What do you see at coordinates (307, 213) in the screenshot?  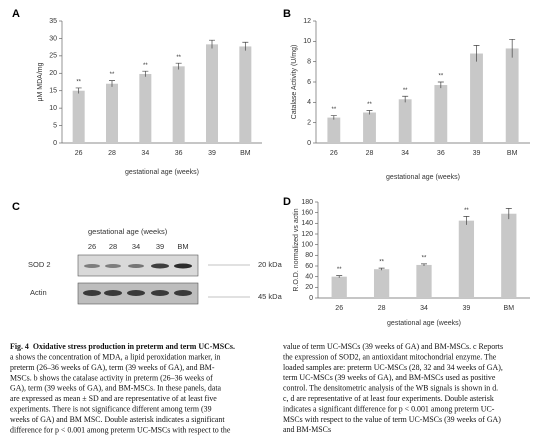 I see `y-tick-label: 160` at bounding box center [307, 213].